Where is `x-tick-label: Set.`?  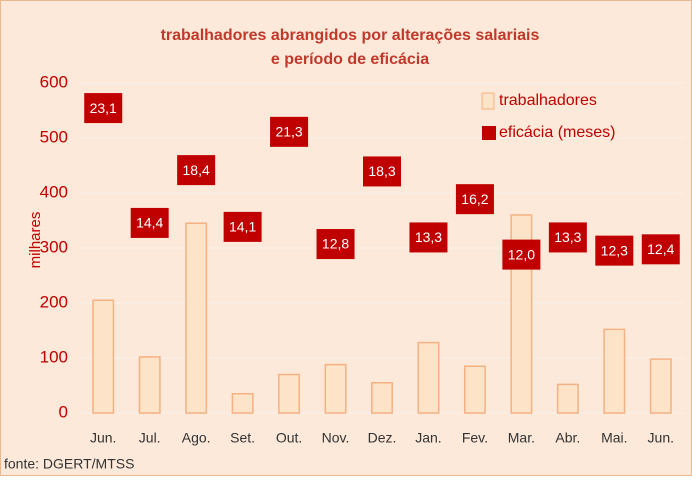
x-tick-label: Set. is located at coordinates (242, 438).